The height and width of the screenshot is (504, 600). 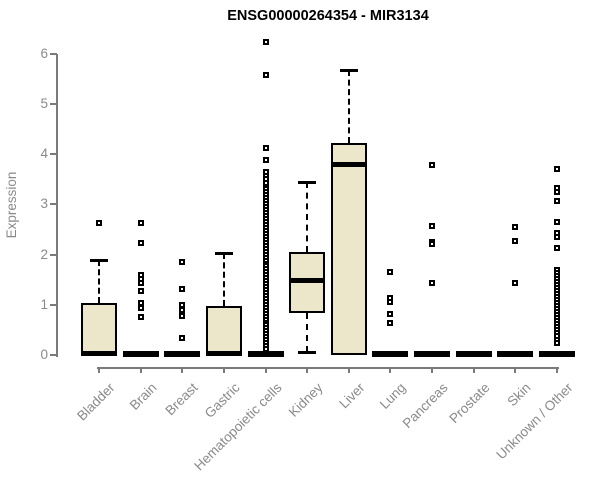 What do you see at coordinates (44, 304) in the screenshot?
I see `y-tick-label: 1` at bounding box center [44, 304].